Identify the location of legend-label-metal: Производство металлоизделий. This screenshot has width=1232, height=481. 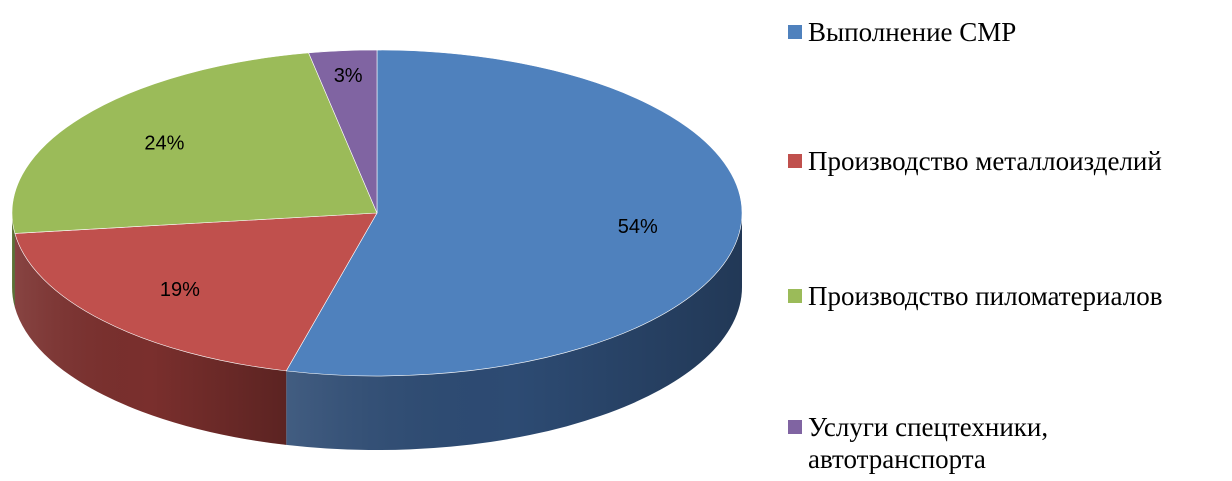
(985, 161).